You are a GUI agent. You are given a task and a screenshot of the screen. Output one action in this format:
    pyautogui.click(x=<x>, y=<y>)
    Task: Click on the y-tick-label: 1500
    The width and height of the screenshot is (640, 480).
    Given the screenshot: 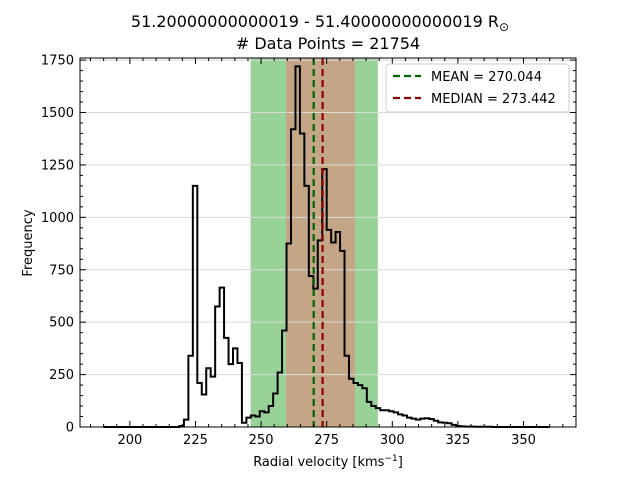 What is the action you would take?
    pyautogui.click(x=57, y=113)
    